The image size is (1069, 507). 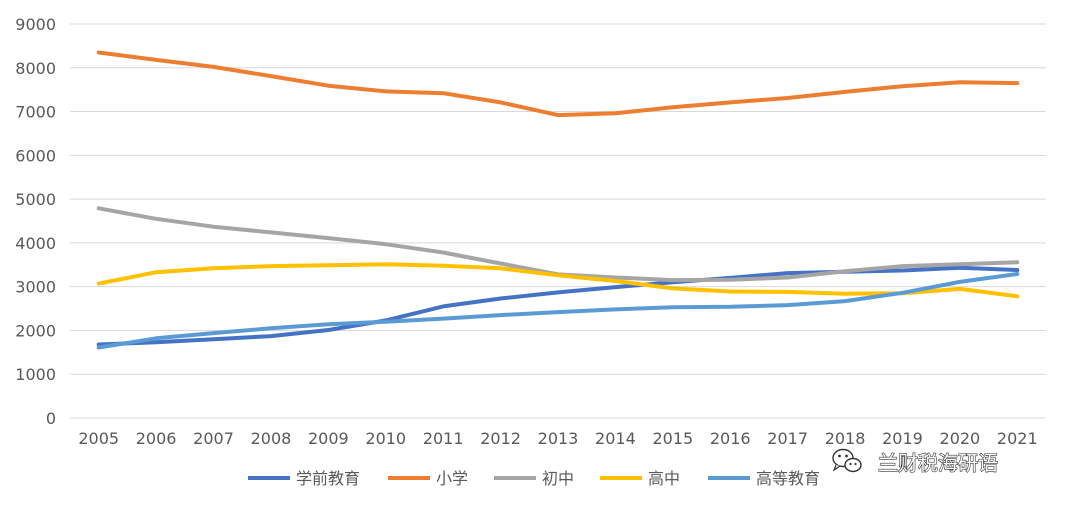 What do you see at coordinates (615, 438) in the screenshot?
I see `x-tick-label: 2014` at bounding box center [615, 438].